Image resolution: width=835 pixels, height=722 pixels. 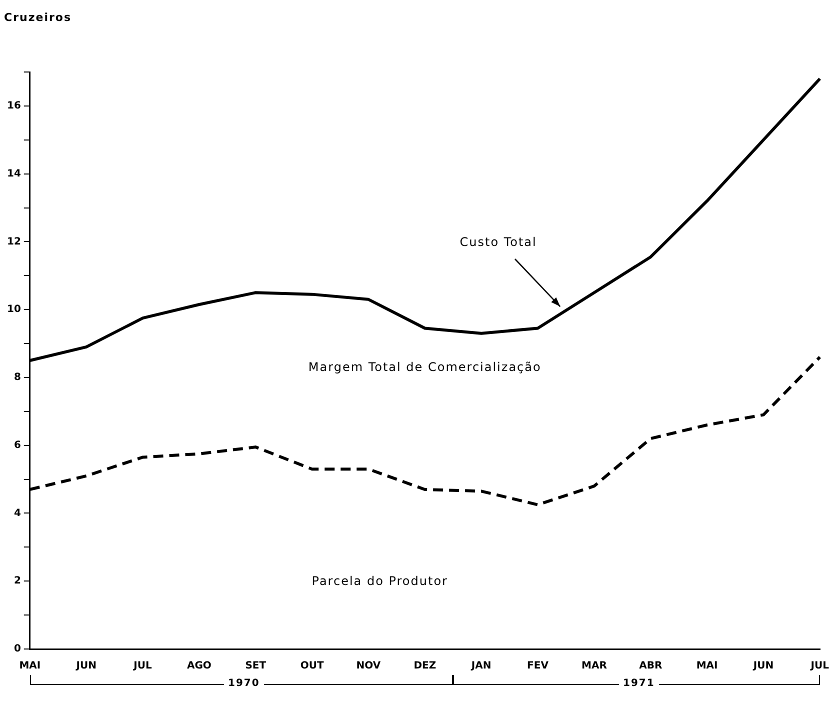 I want to click on x-tick-label: JAN, so click(x=481, y=666).